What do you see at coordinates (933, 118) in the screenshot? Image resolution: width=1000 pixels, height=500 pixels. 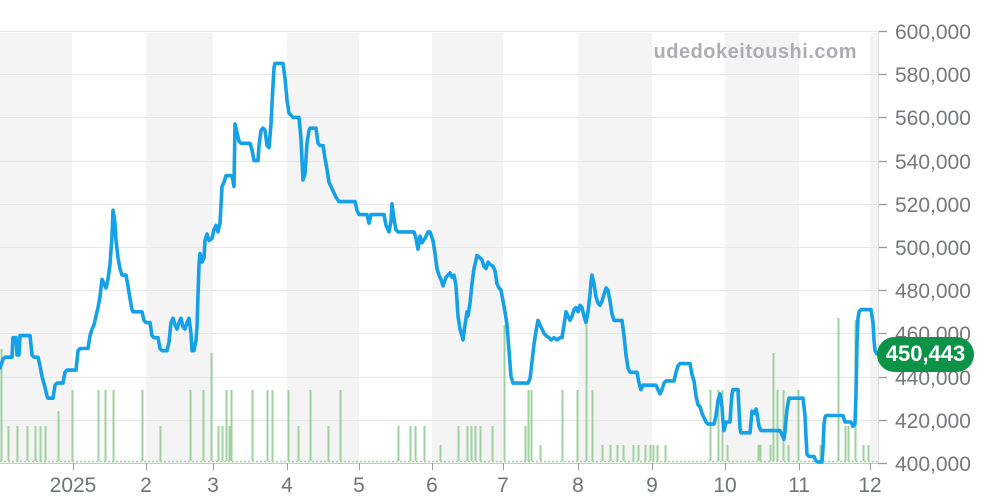 I see `y-axis-label: 560,000` at bounding box center [933, 118].